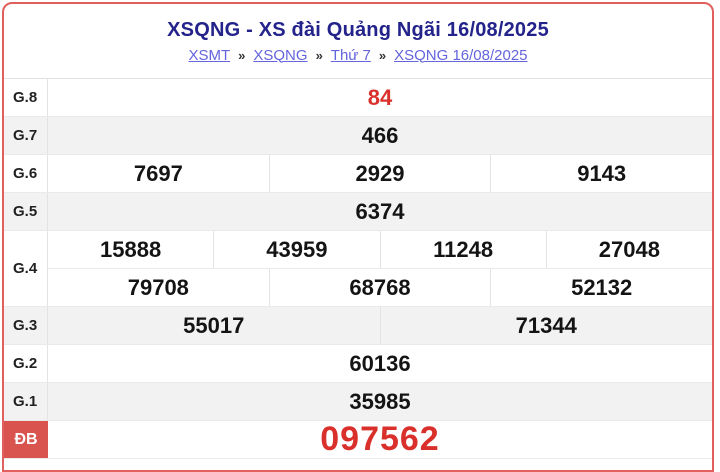 The height and width of the screenshot is (472, 720). What do you see at coordinates (350, 55) in the screenshot?
I see `breadcrumb-link: Thứ 7` at bounding box center [350, 55].